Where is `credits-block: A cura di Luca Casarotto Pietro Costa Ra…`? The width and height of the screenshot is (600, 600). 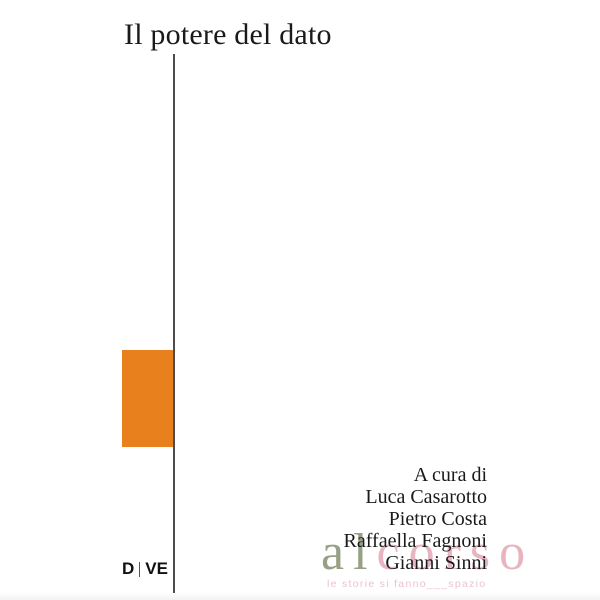 credits-block: A cura di Luca Casarotto Pietro Costa Ra… is located at coordinates (415, 519).